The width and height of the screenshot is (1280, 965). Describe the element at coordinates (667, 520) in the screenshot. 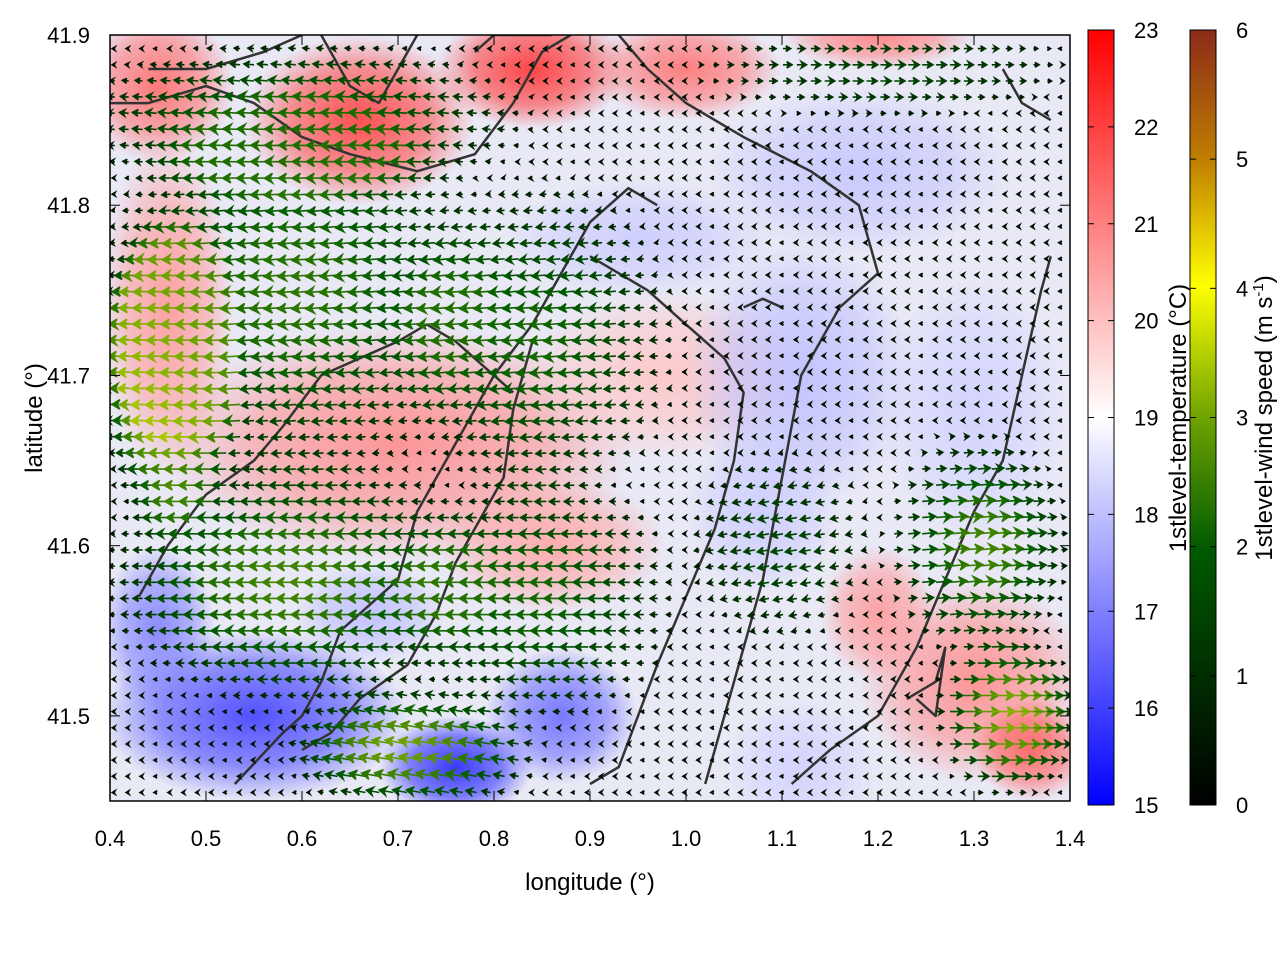

I see `coastline` at that location.